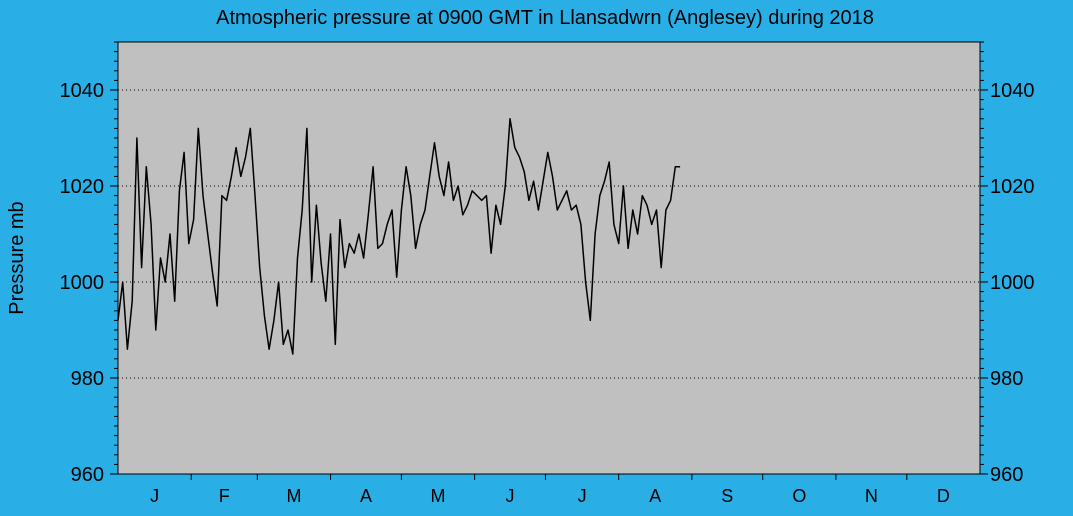 Image resolution: width=1073 pixels, height=516 pixels. What do you see at coordinates (655, 496) in the screenshot?
I see `x-month-label-7: A` at bounding box center [655, 496].